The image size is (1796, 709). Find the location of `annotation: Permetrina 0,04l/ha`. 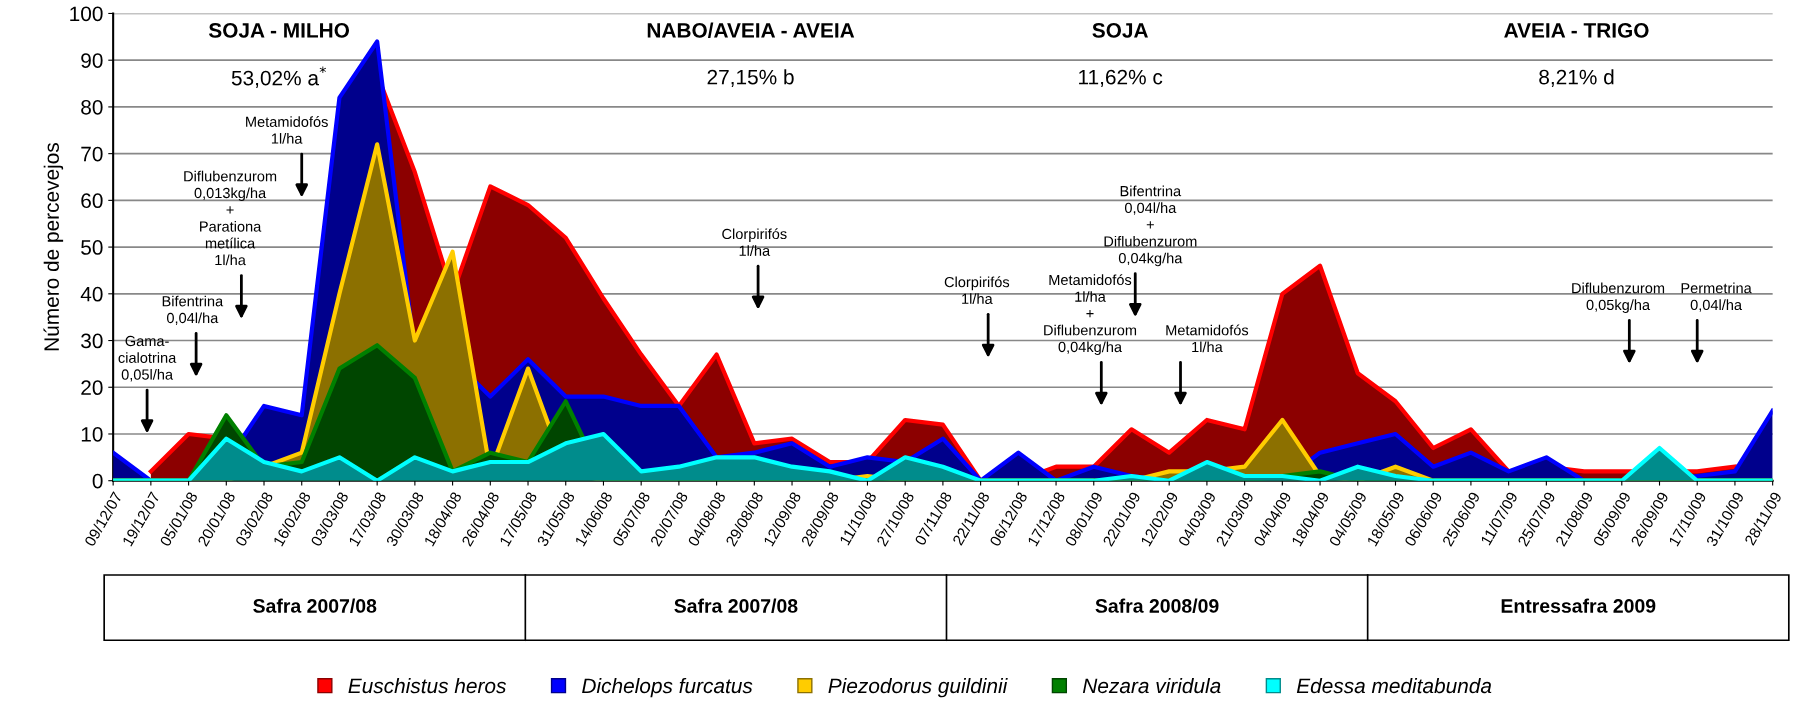

annotation: Permetrina 0,04l/ha is located at coordinates (1716, 297).